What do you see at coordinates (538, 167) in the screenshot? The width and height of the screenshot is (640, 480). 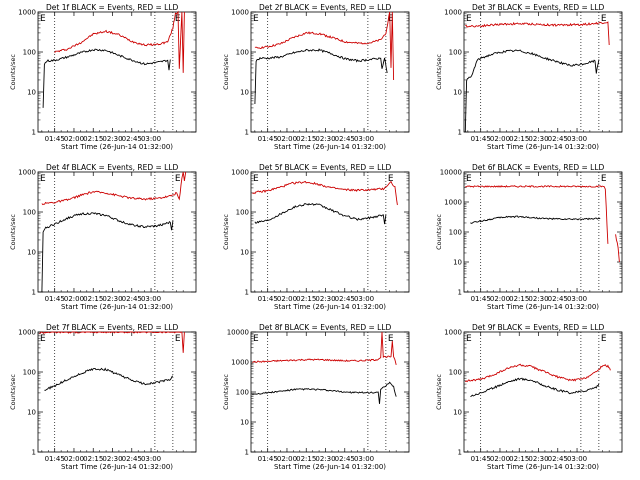 I see `chart-title: Det 6f BLACK = Events, RED = LLD` at bounding box center [538, 167].